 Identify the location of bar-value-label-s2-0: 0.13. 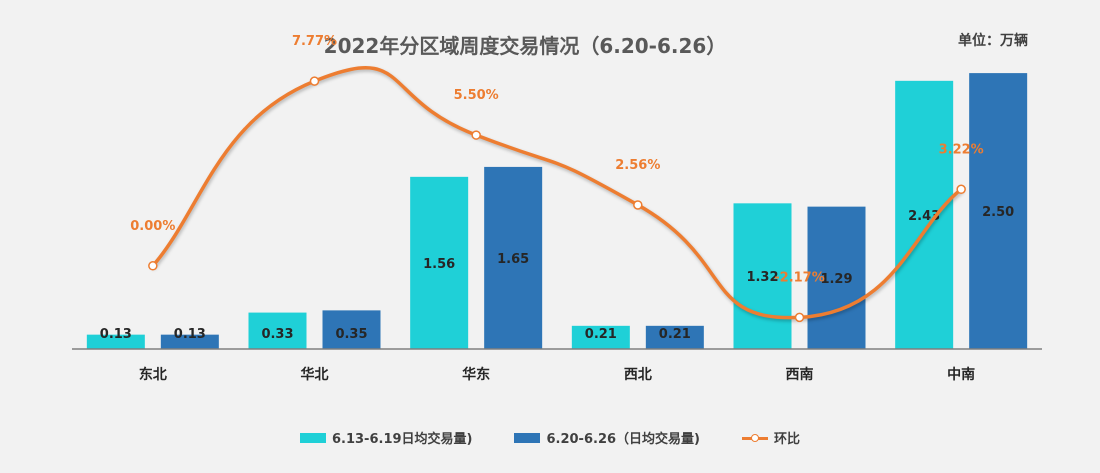
(190, 334).